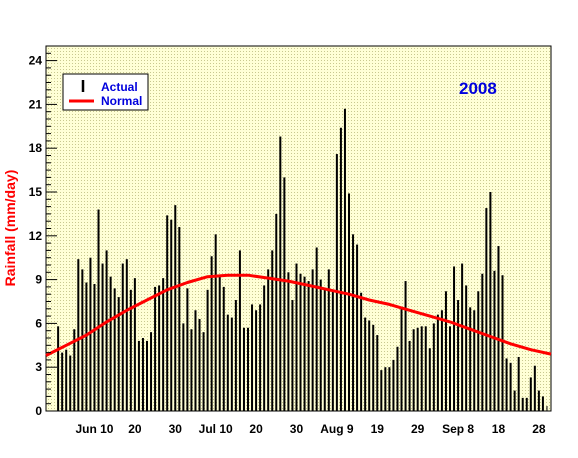 The image size is (578, 458). I want to click on x-tick-label: Aug 9, so click(337, 429).